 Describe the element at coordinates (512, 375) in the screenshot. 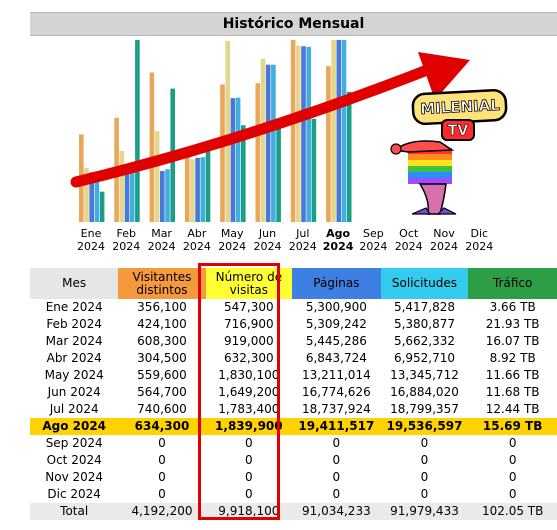

I see `cell-trafico: 11.66 TB` at that location.